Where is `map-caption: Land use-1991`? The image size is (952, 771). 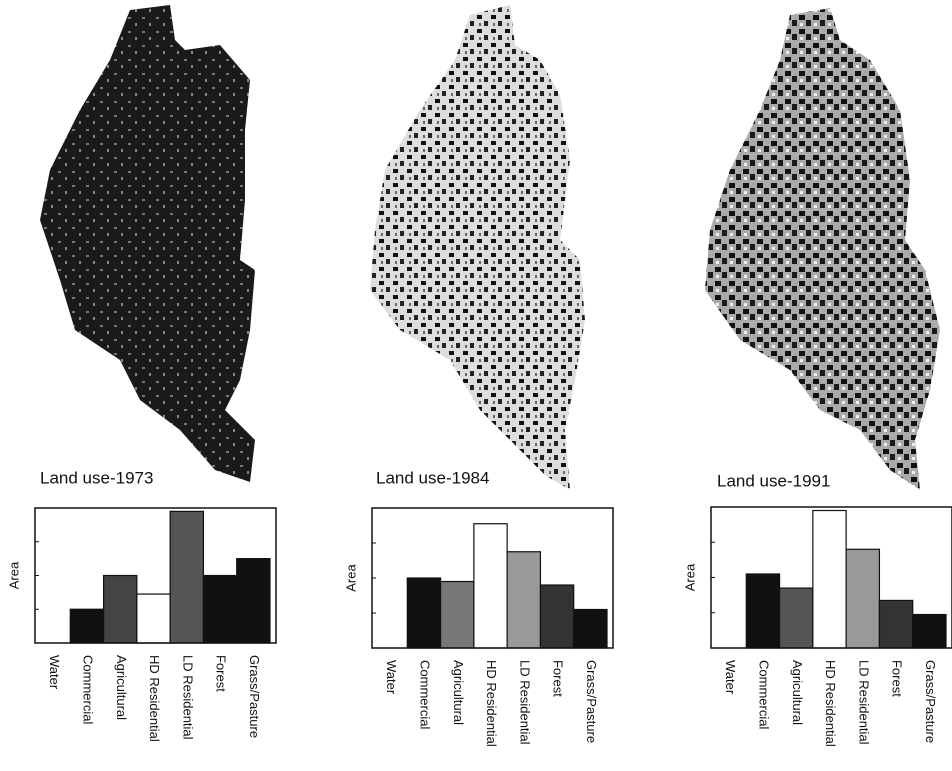 map-caption: Land use-1991 is located at coordinates (773, 480).